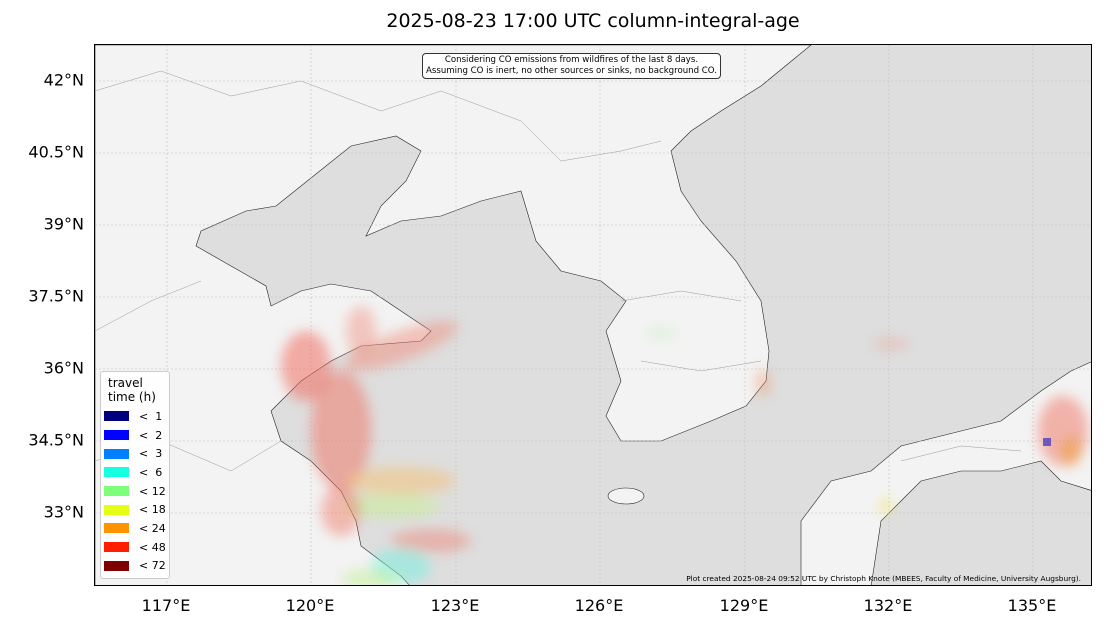 The image size is (1106, 629). Describe the element at coordinates (455, 605) in the screenshot. I see `lon-label: 123°E` at that location.